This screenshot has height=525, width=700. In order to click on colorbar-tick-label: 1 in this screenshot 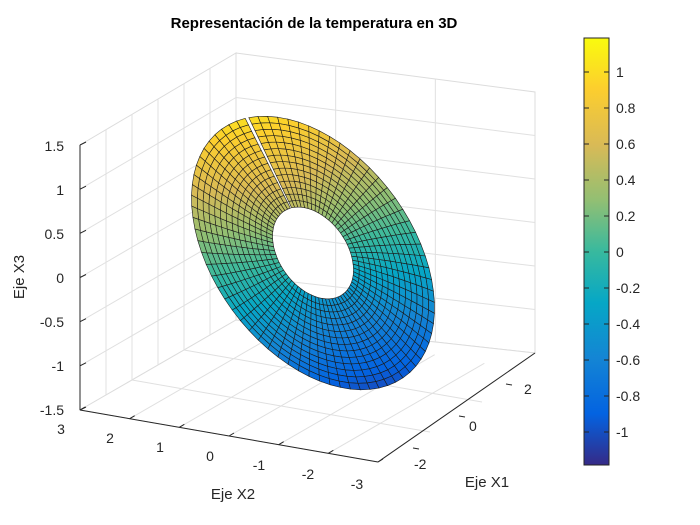, I will do `click(620, 72)`.